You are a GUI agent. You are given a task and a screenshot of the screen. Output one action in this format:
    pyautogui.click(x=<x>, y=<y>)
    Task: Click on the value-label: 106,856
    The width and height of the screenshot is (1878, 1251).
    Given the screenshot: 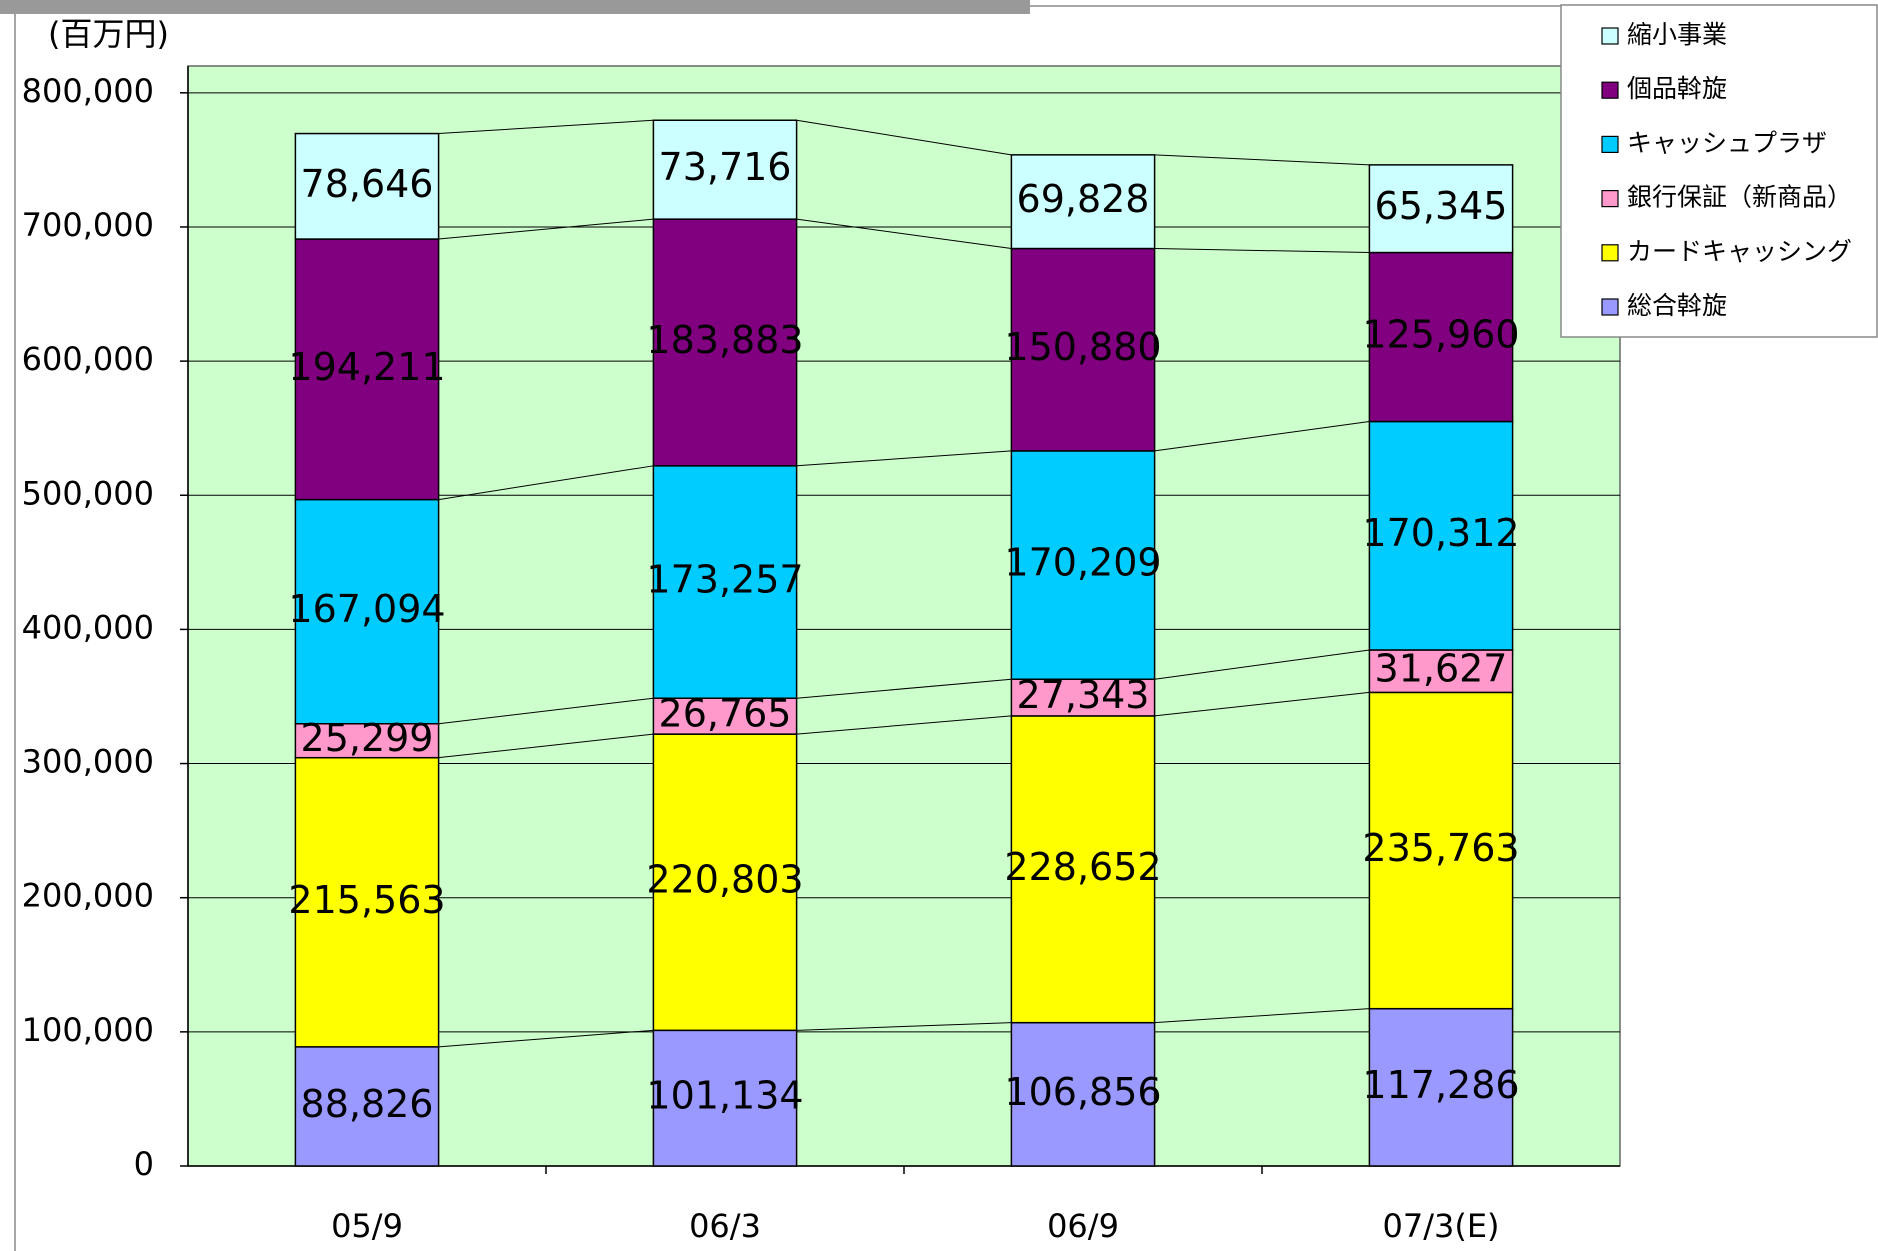 What is the action you would take?
    pyautogui.click(x=1082, y=1092)
    